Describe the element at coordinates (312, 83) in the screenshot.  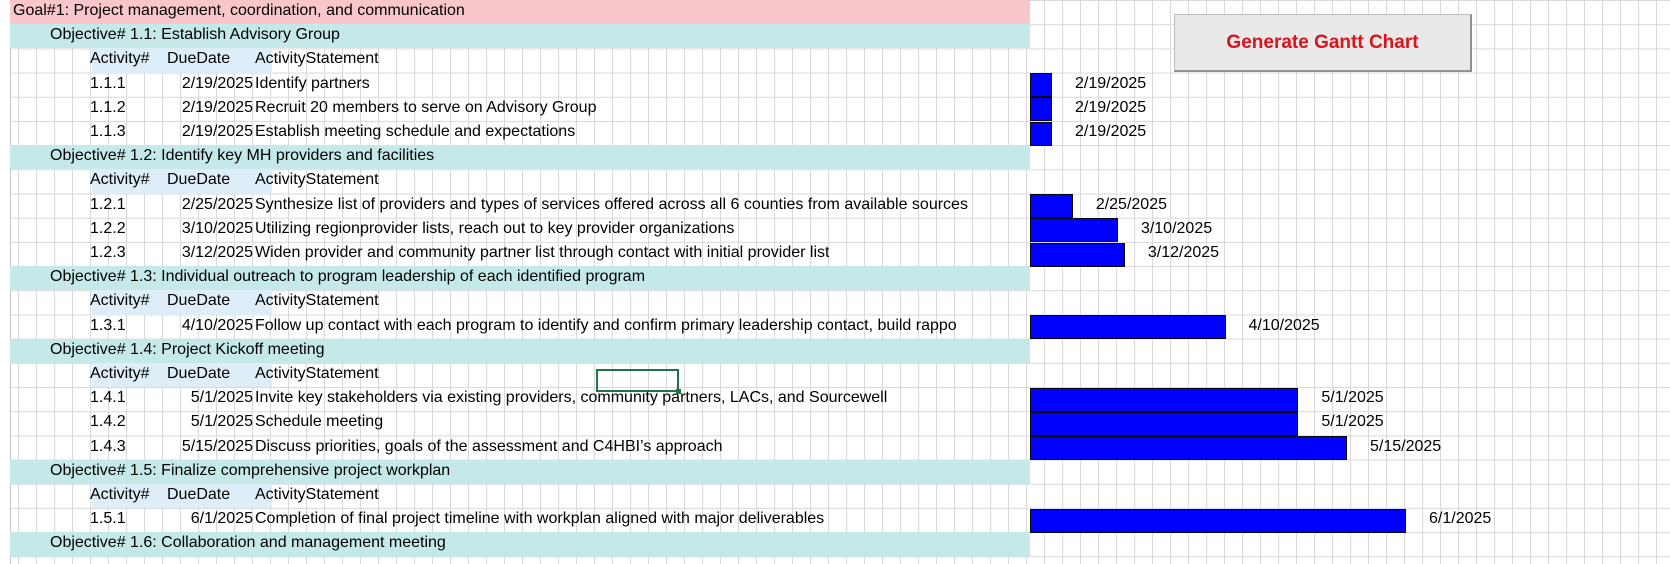
I see `activity-statement: Identify partners` at that location.